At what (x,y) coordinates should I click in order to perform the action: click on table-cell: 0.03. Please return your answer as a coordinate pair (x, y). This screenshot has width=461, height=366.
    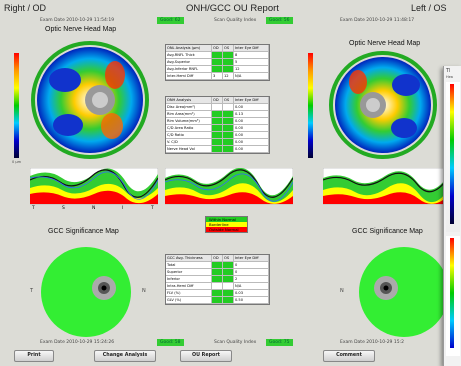
    Looking at the image, I should click on (251, 293).